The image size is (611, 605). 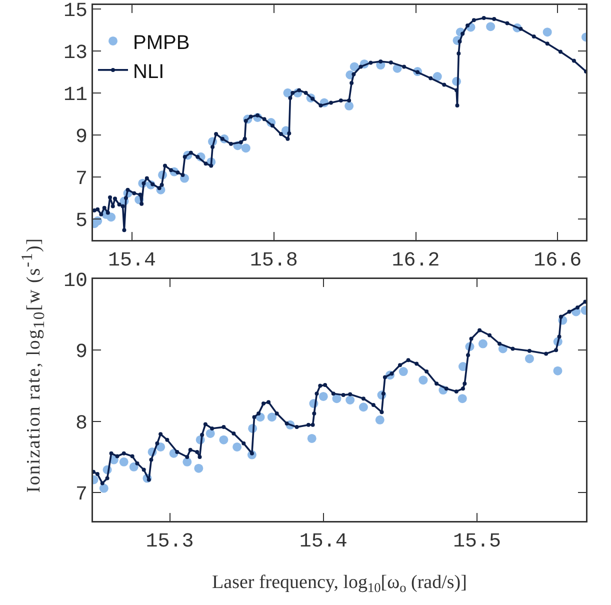 I want to click on y-tick-label: 10, so click(x=75, y=281).